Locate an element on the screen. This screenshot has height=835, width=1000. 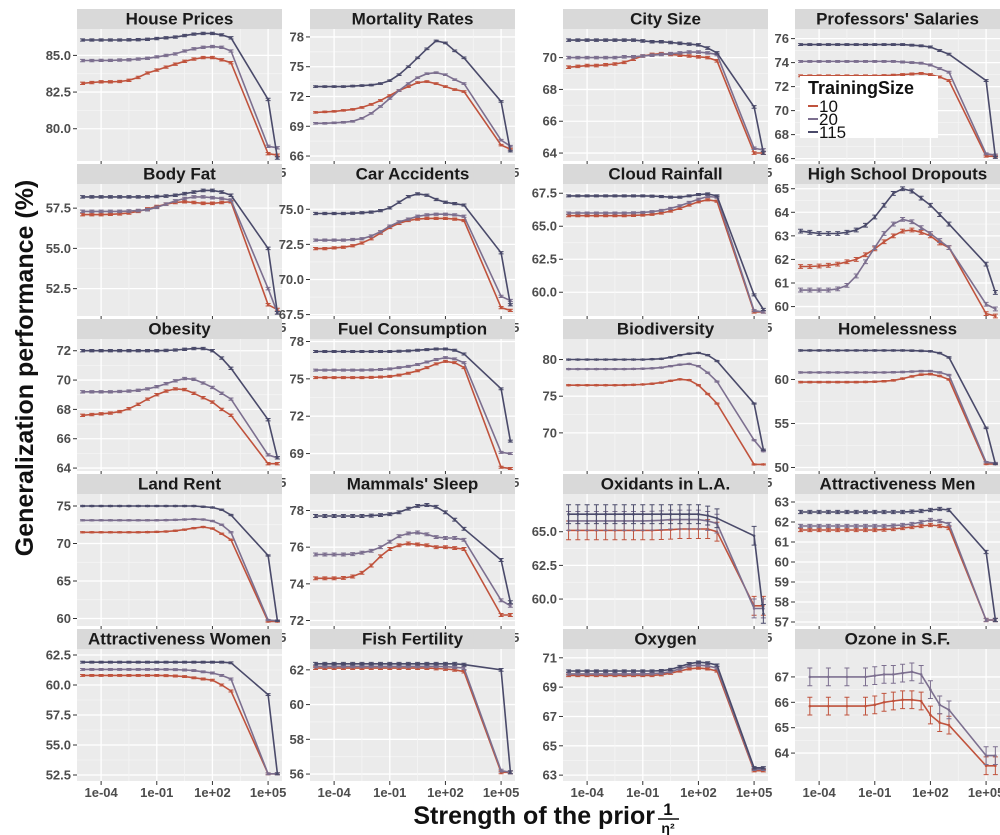
y-tick-label: 65 is located at coordinates (782, 188).